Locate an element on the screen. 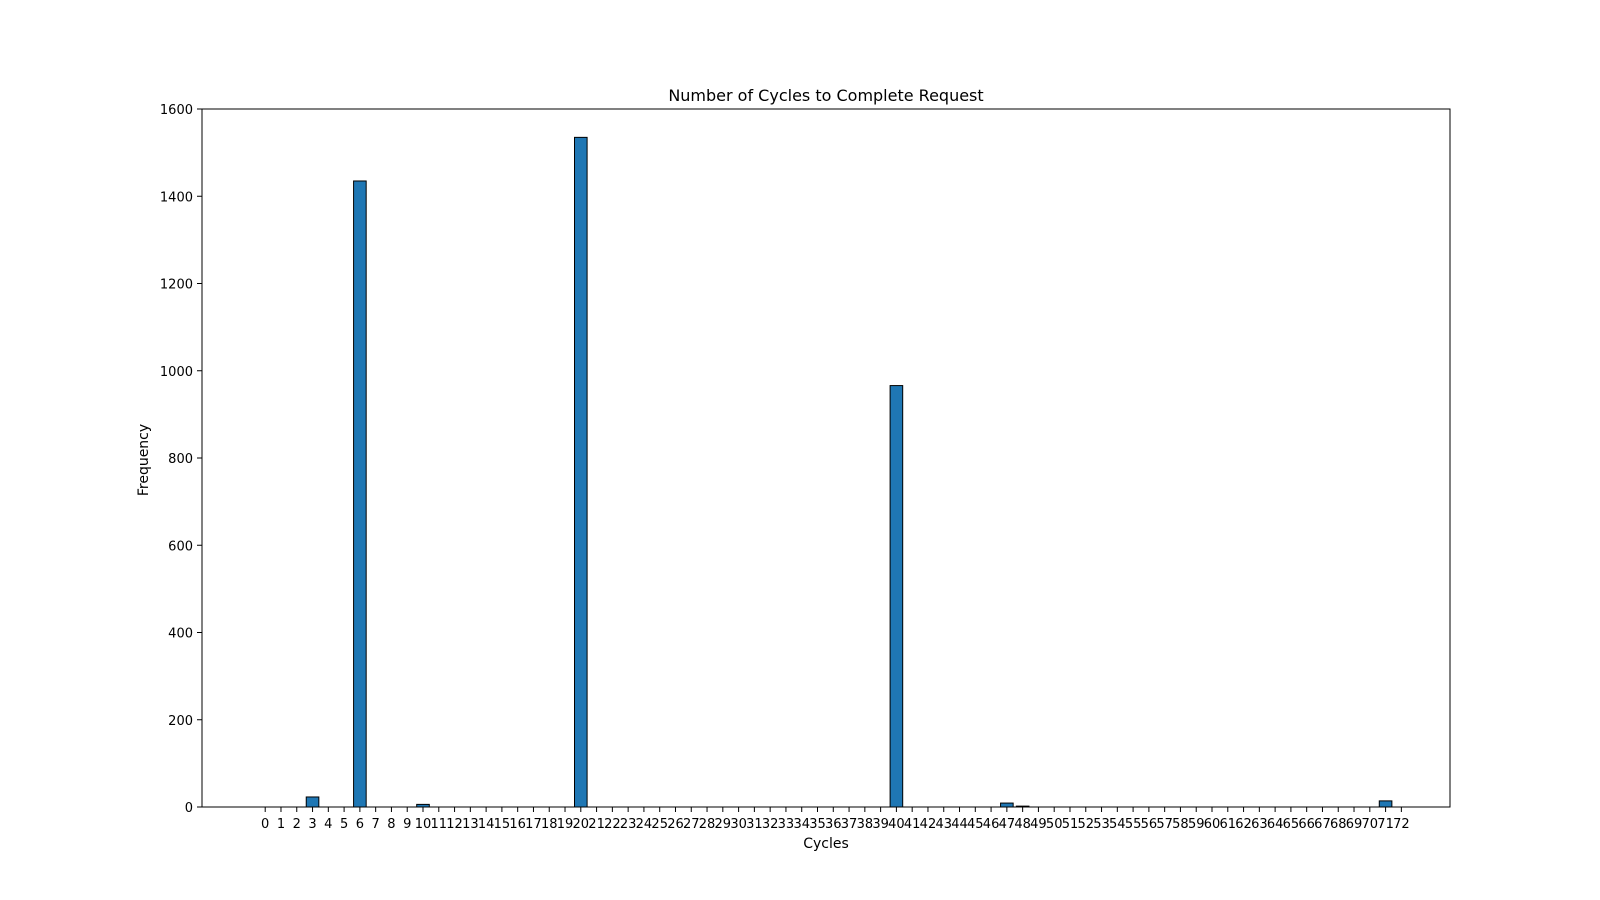  x-tick-label: 32 is located at coordinates (770, 824).